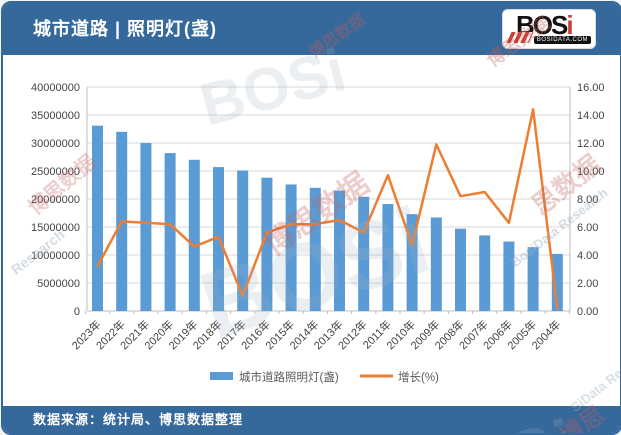 The width and height of the screenshot is (621, 435). Describe the element at coordinates (364, 253) in the screenshot. I see `bar-2012年` at that location.